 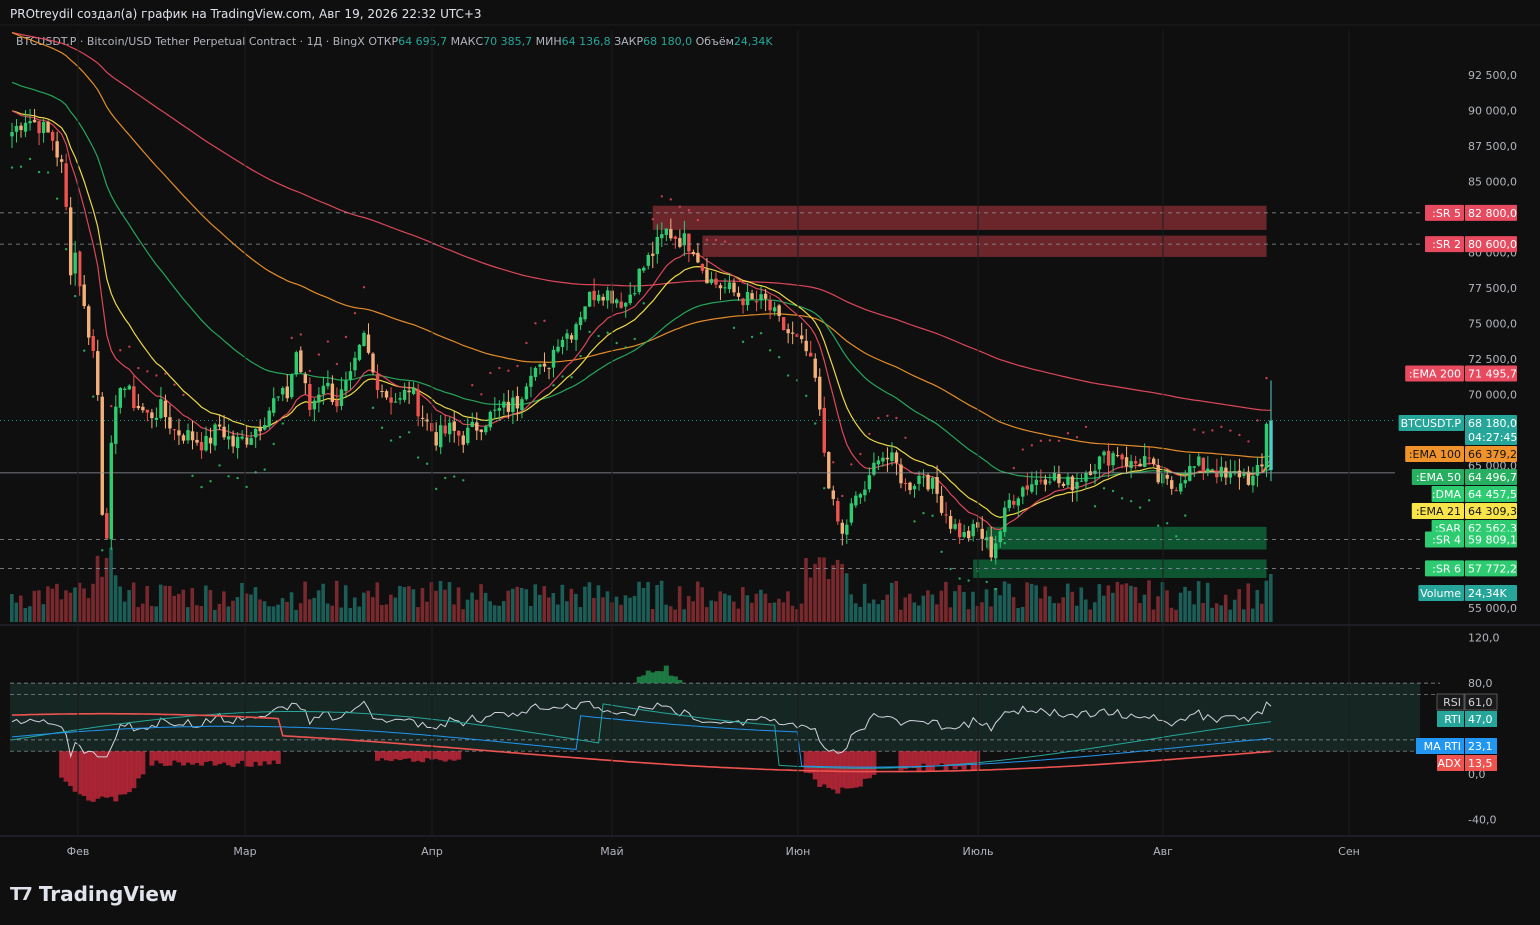 What do you see at coordinates (984, 246) in the screenshot?
I see `resistance-zone-sr2` at bounding box center [984, 246].